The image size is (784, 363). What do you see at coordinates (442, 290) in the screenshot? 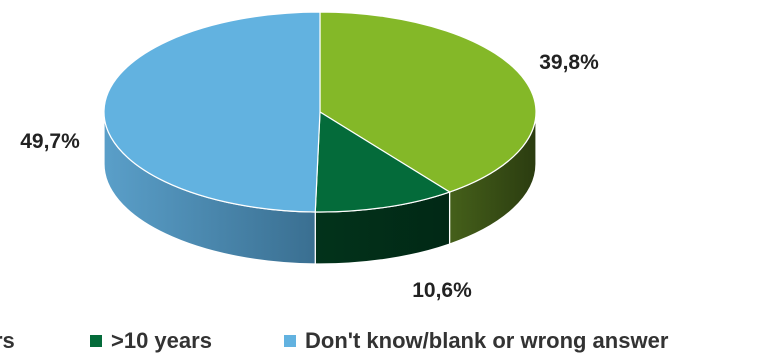
I see `data-label-over-10-years: 10,6%` at bounding box center [442, 290].